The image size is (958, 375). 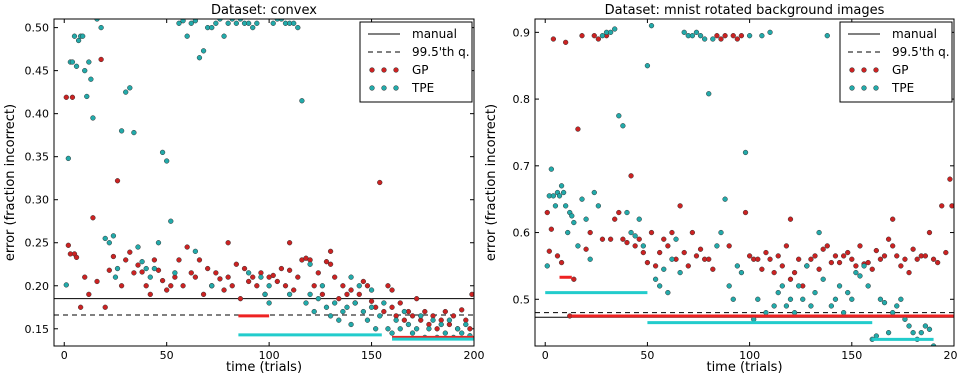 I want to click on y-axis-label: error (fraction incorrect), so click(x=491, y=182).